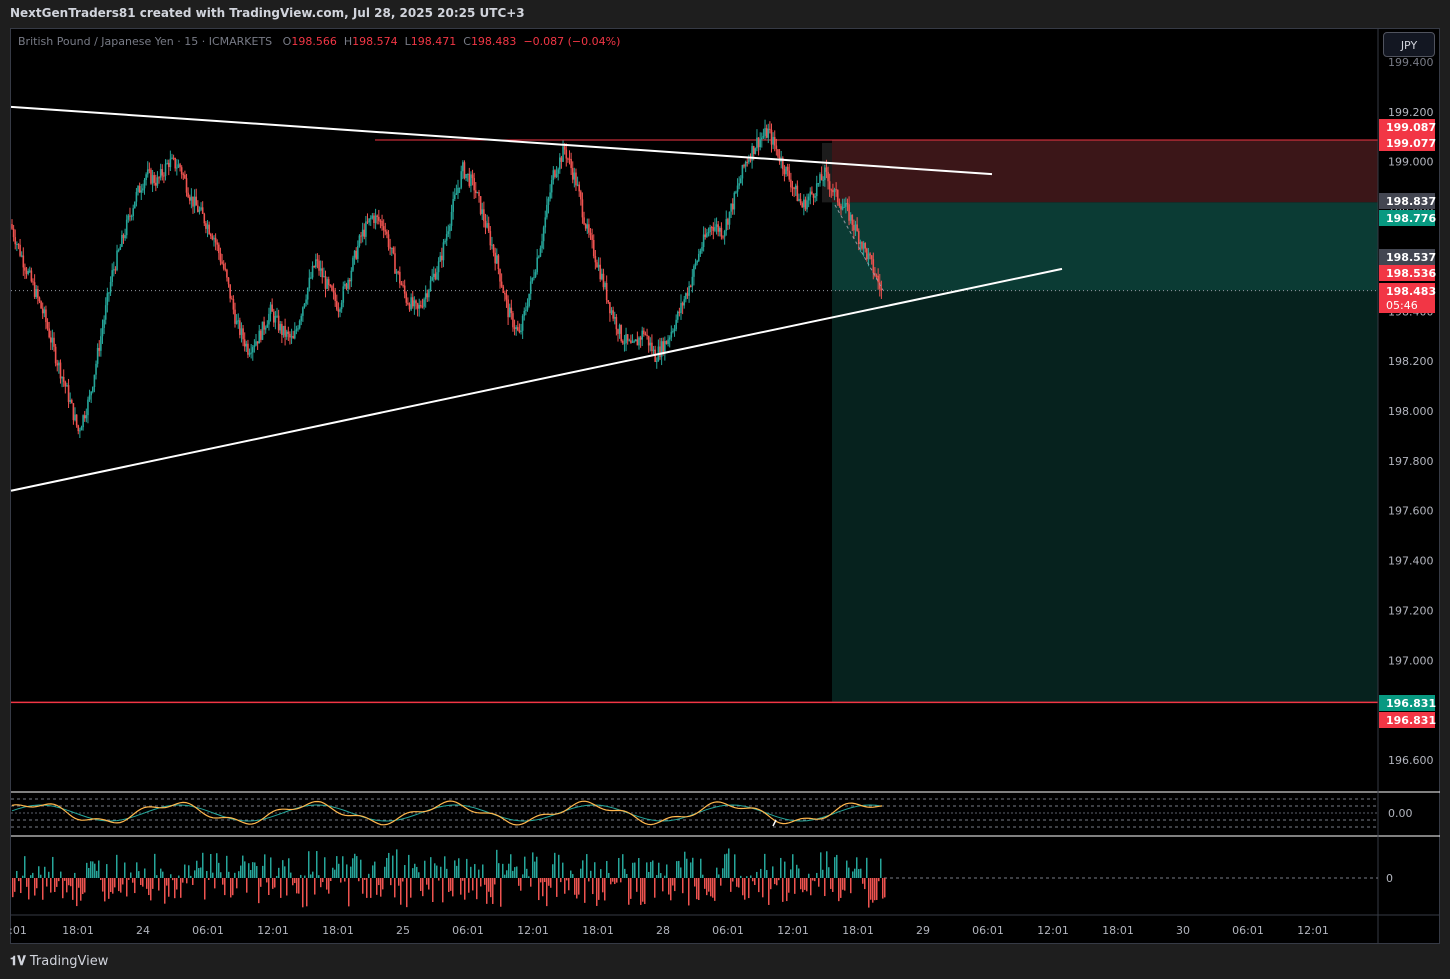  I want to click on price-label-text: 198.483, so click(1411, 291).